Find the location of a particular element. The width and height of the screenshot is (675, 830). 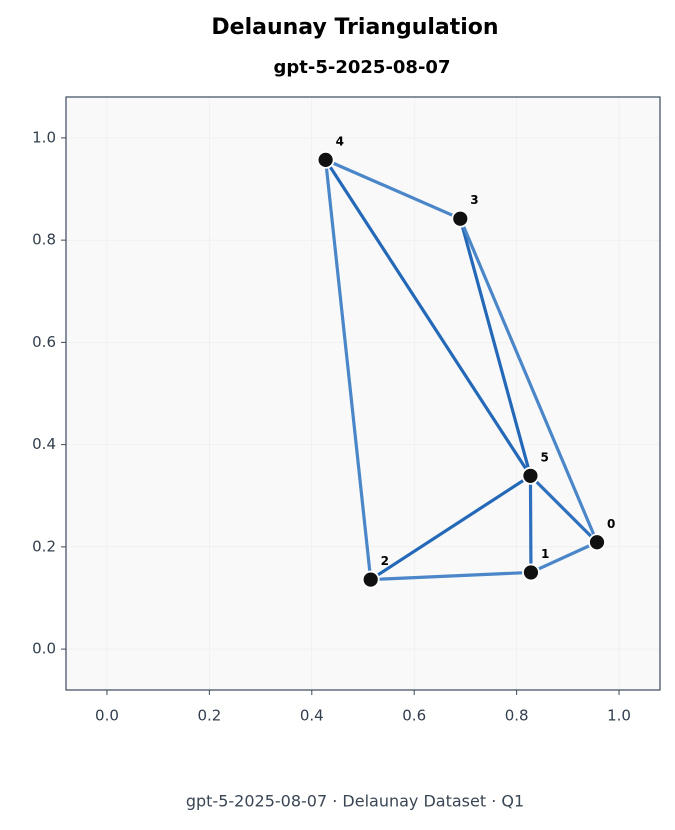

y-tick-label: 0.8 is located at coordinates (44, 240).